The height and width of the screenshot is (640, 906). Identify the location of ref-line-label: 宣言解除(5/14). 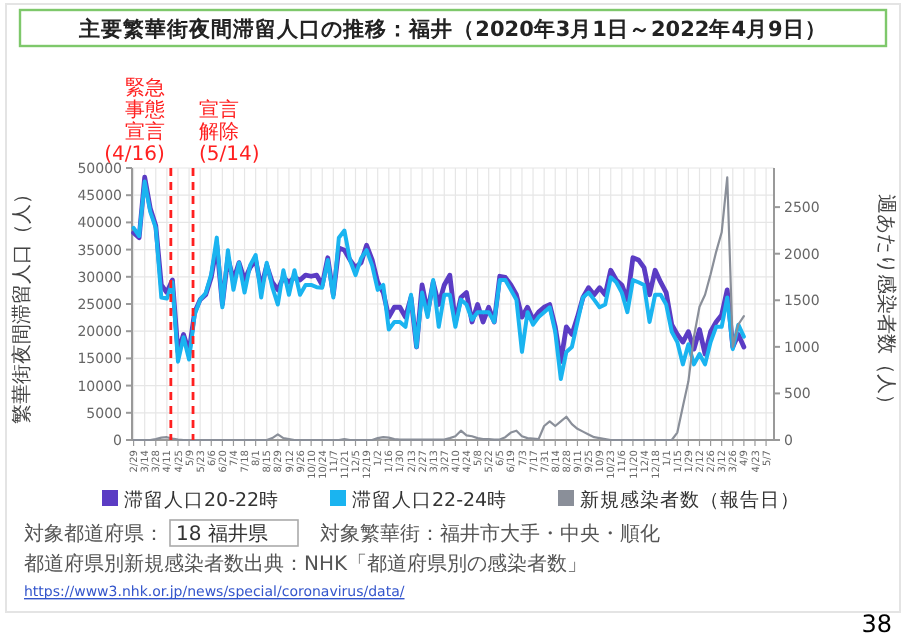
(229, 132).